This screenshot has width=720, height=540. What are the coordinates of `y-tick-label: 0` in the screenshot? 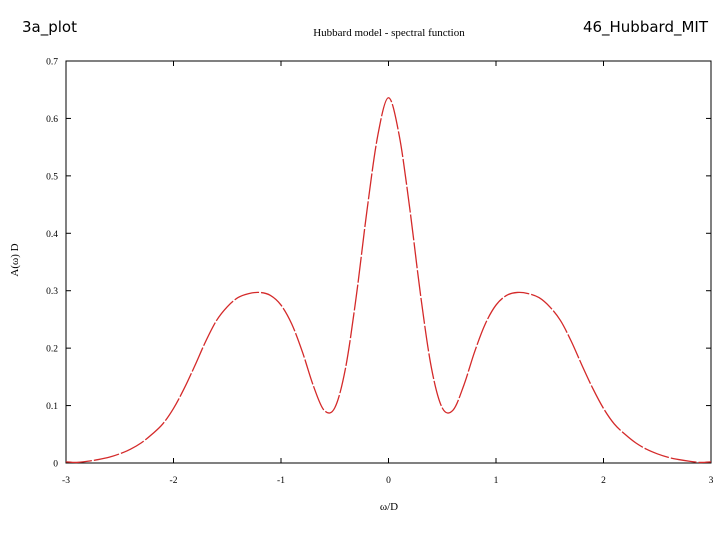 It's located at (55, 465).